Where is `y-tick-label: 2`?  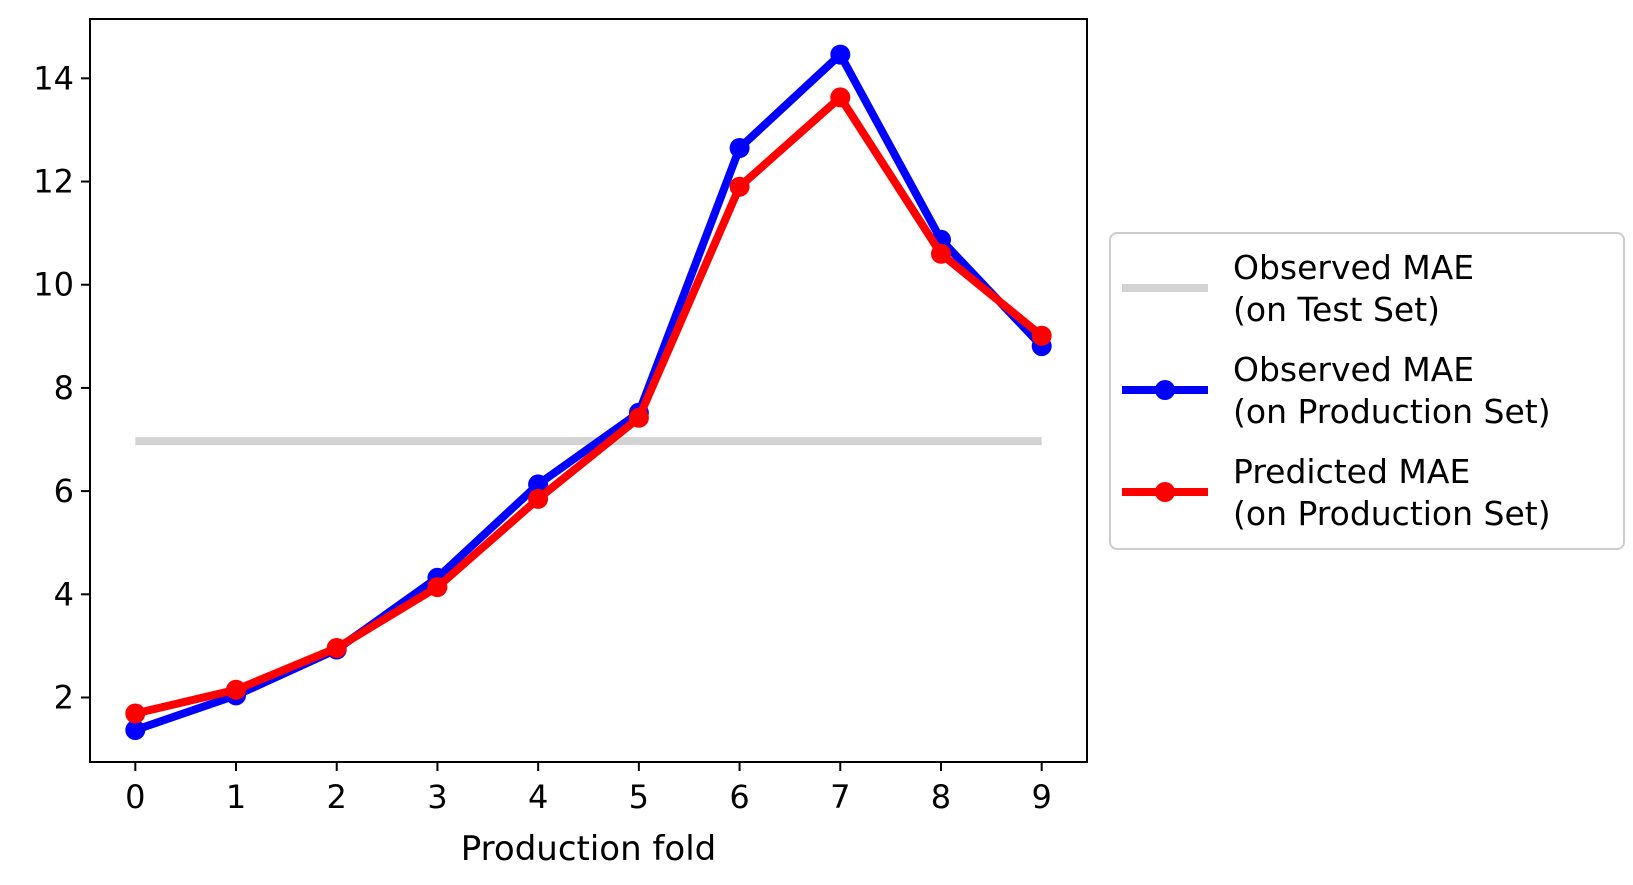
y-tick-label: 2 is located at coordinates (64, 698).